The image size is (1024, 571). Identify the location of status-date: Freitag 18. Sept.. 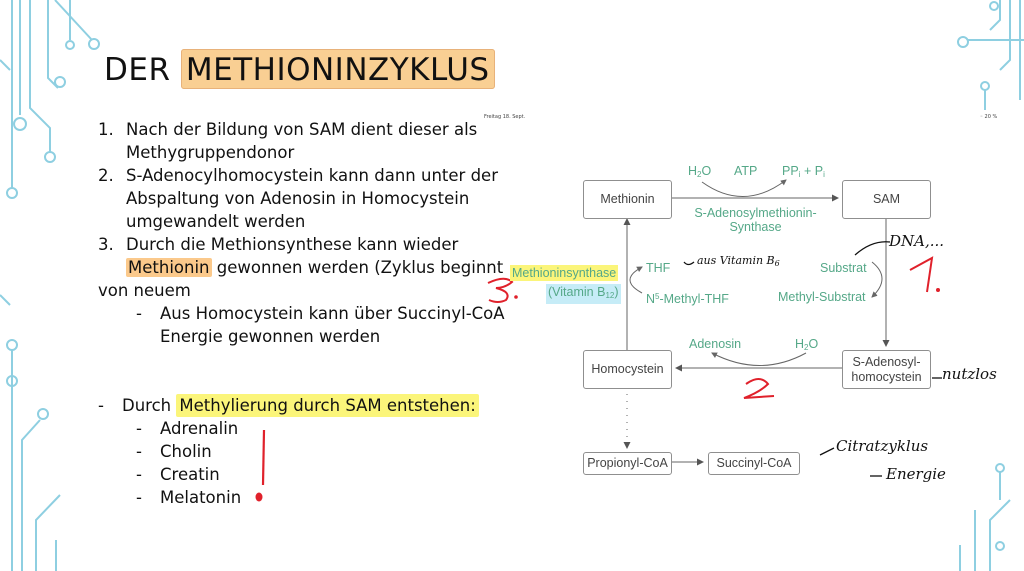
(505, 117).